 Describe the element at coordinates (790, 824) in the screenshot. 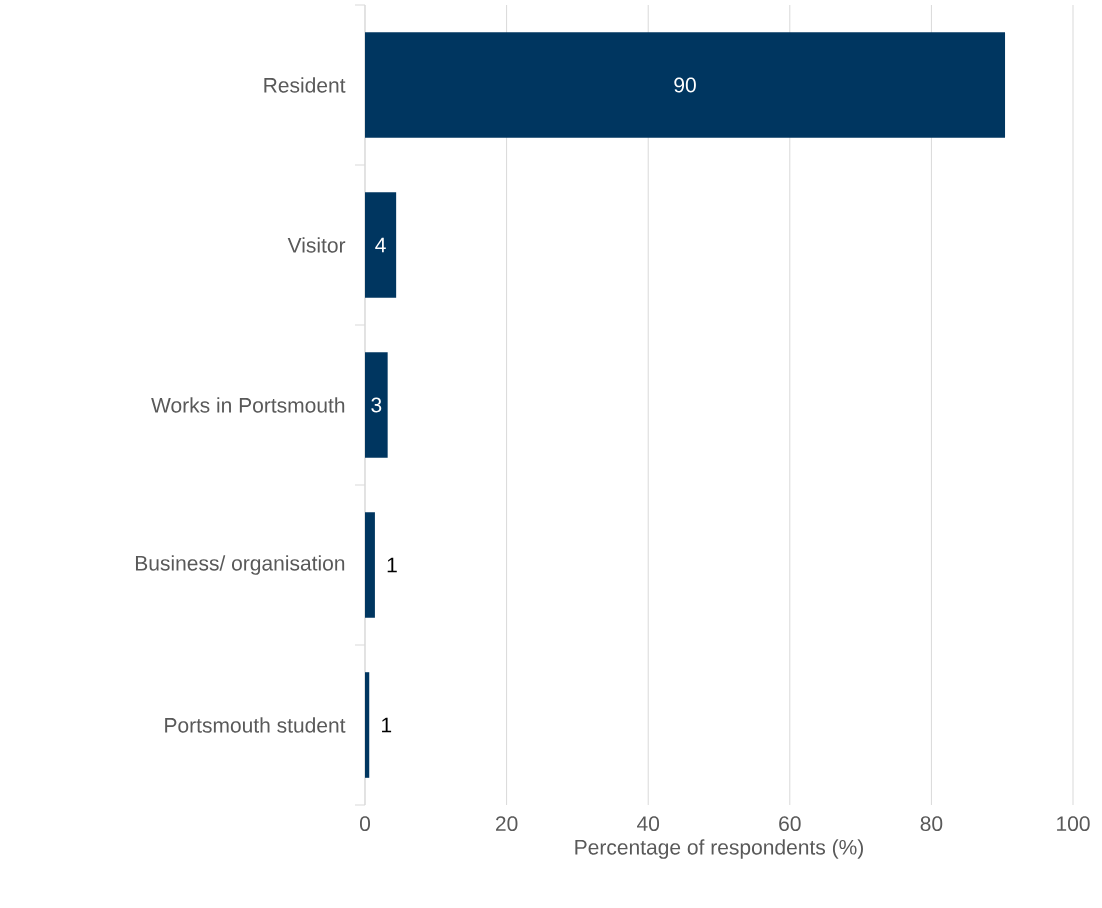

I see `x-tick-label: 60` at that location.